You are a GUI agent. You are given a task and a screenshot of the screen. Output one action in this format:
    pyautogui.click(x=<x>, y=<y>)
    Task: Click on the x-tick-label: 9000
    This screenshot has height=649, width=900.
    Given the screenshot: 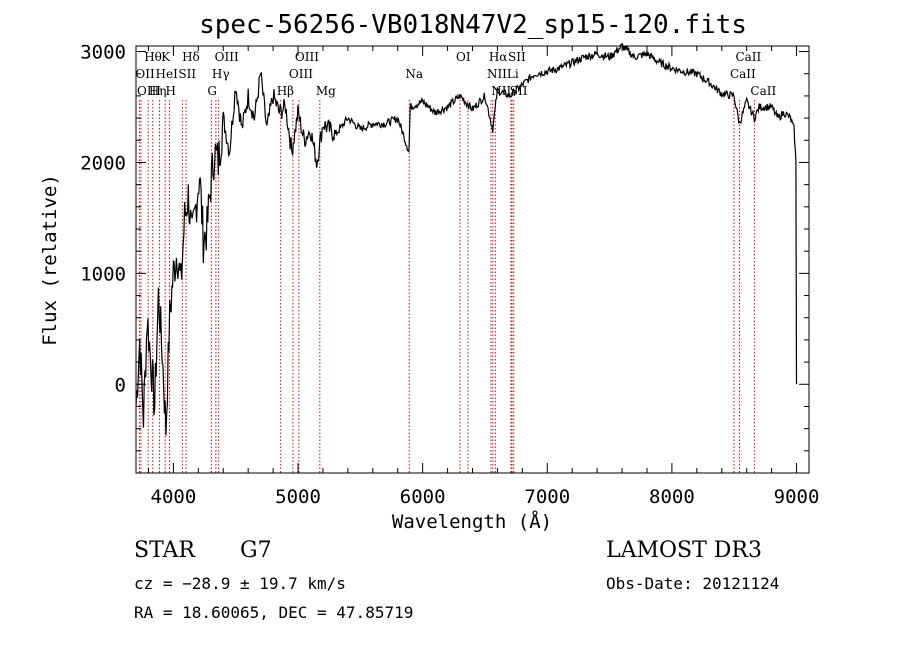 What is the action you would take?
    pyautogui.click(x=797, y=497)
    